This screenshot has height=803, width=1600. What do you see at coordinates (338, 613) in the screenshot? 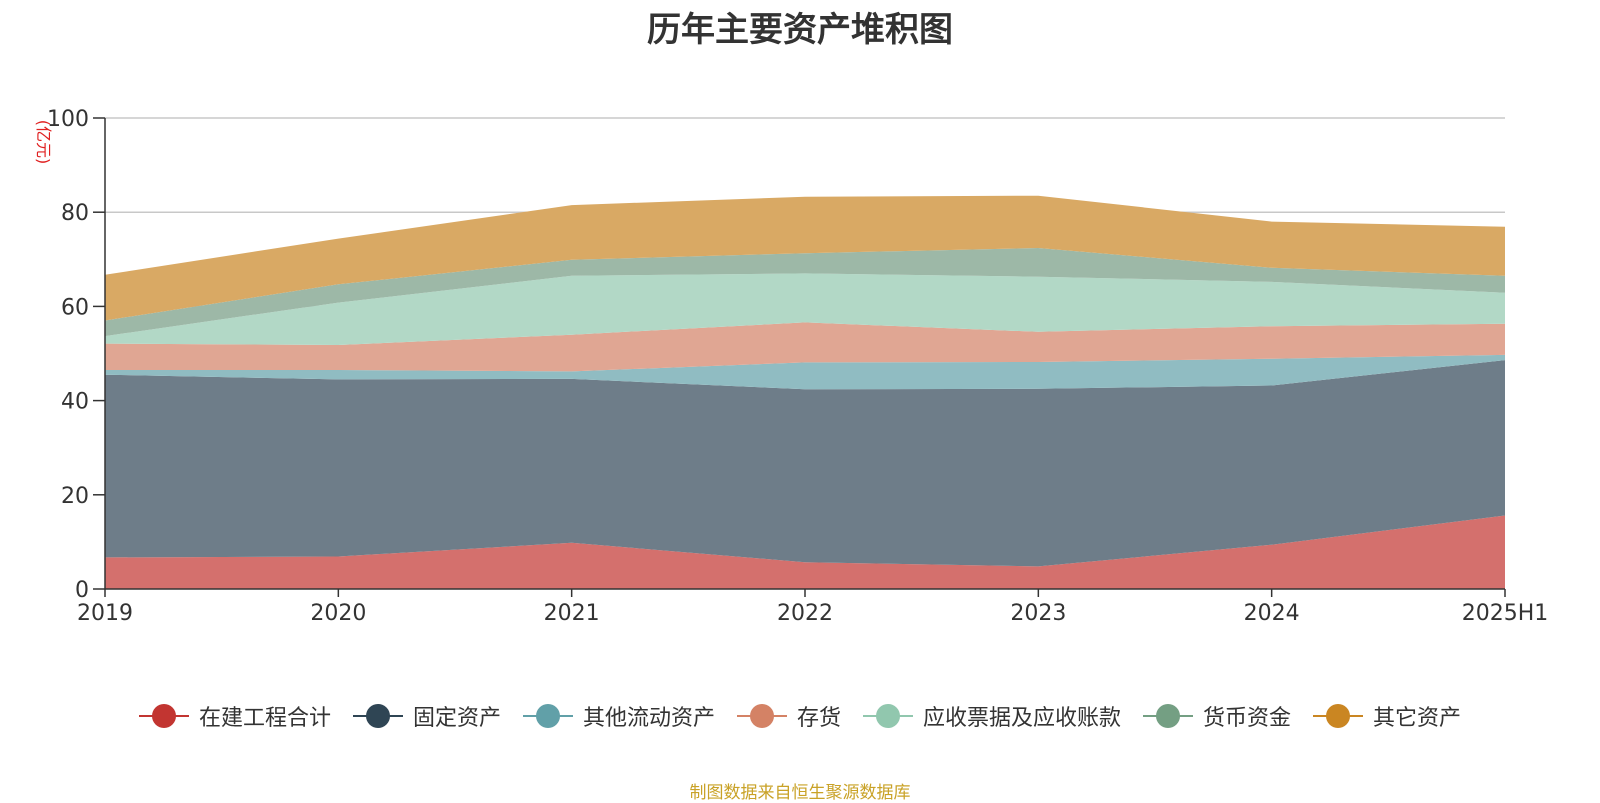
I see `x-tick-label: 2020` at bounding box center [338, 613].